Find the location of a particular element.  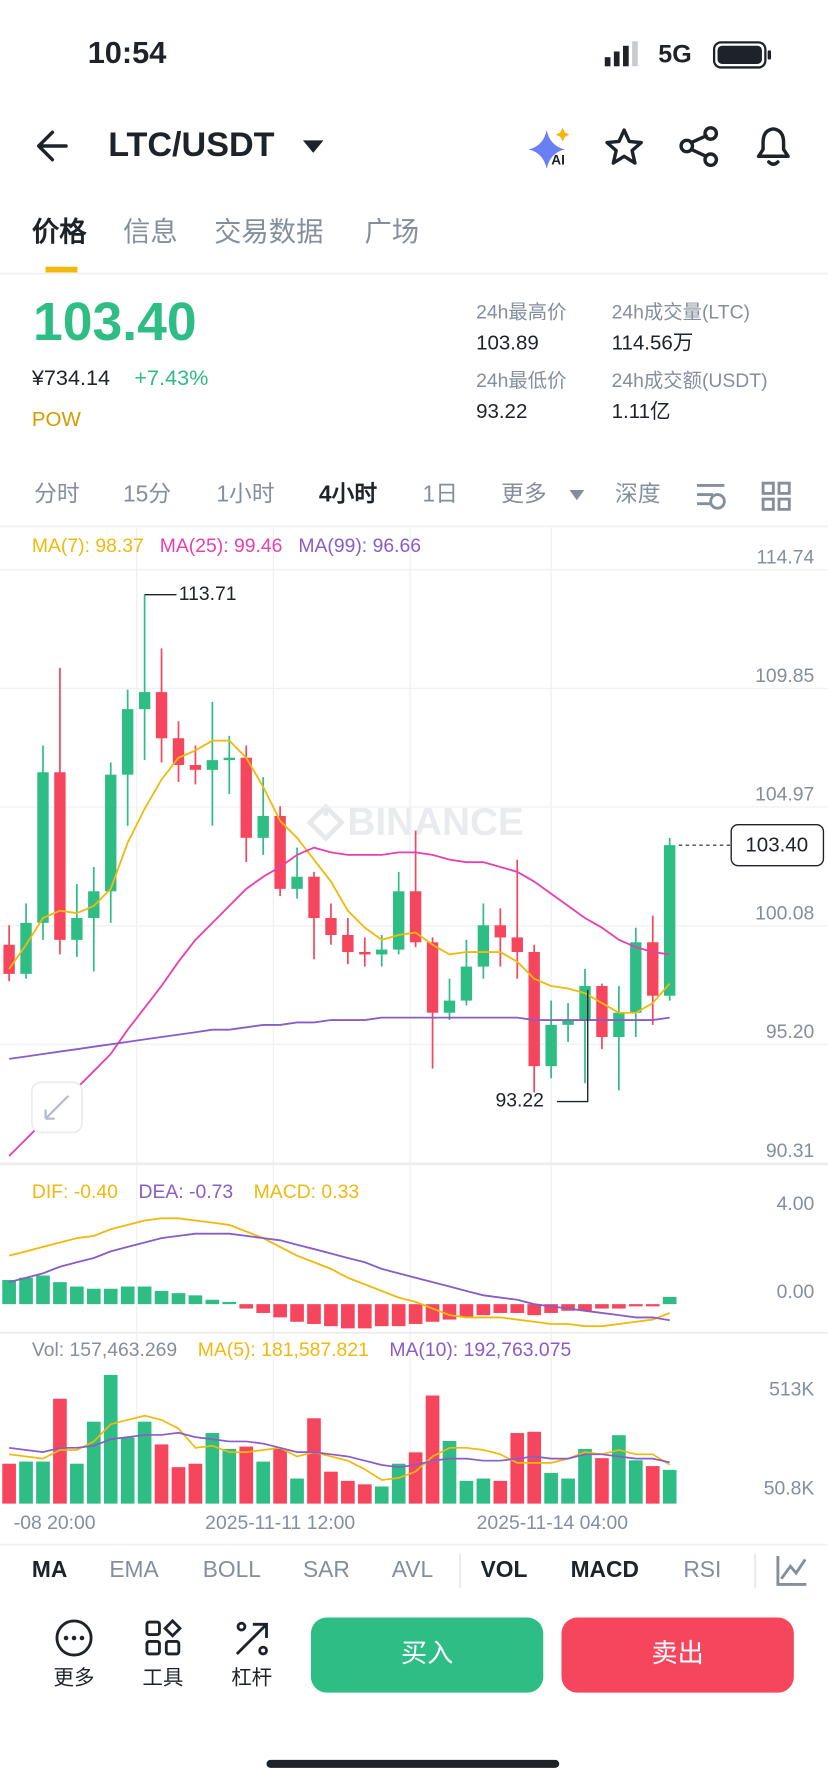

favorite-button is located at coordinates (624, 146).